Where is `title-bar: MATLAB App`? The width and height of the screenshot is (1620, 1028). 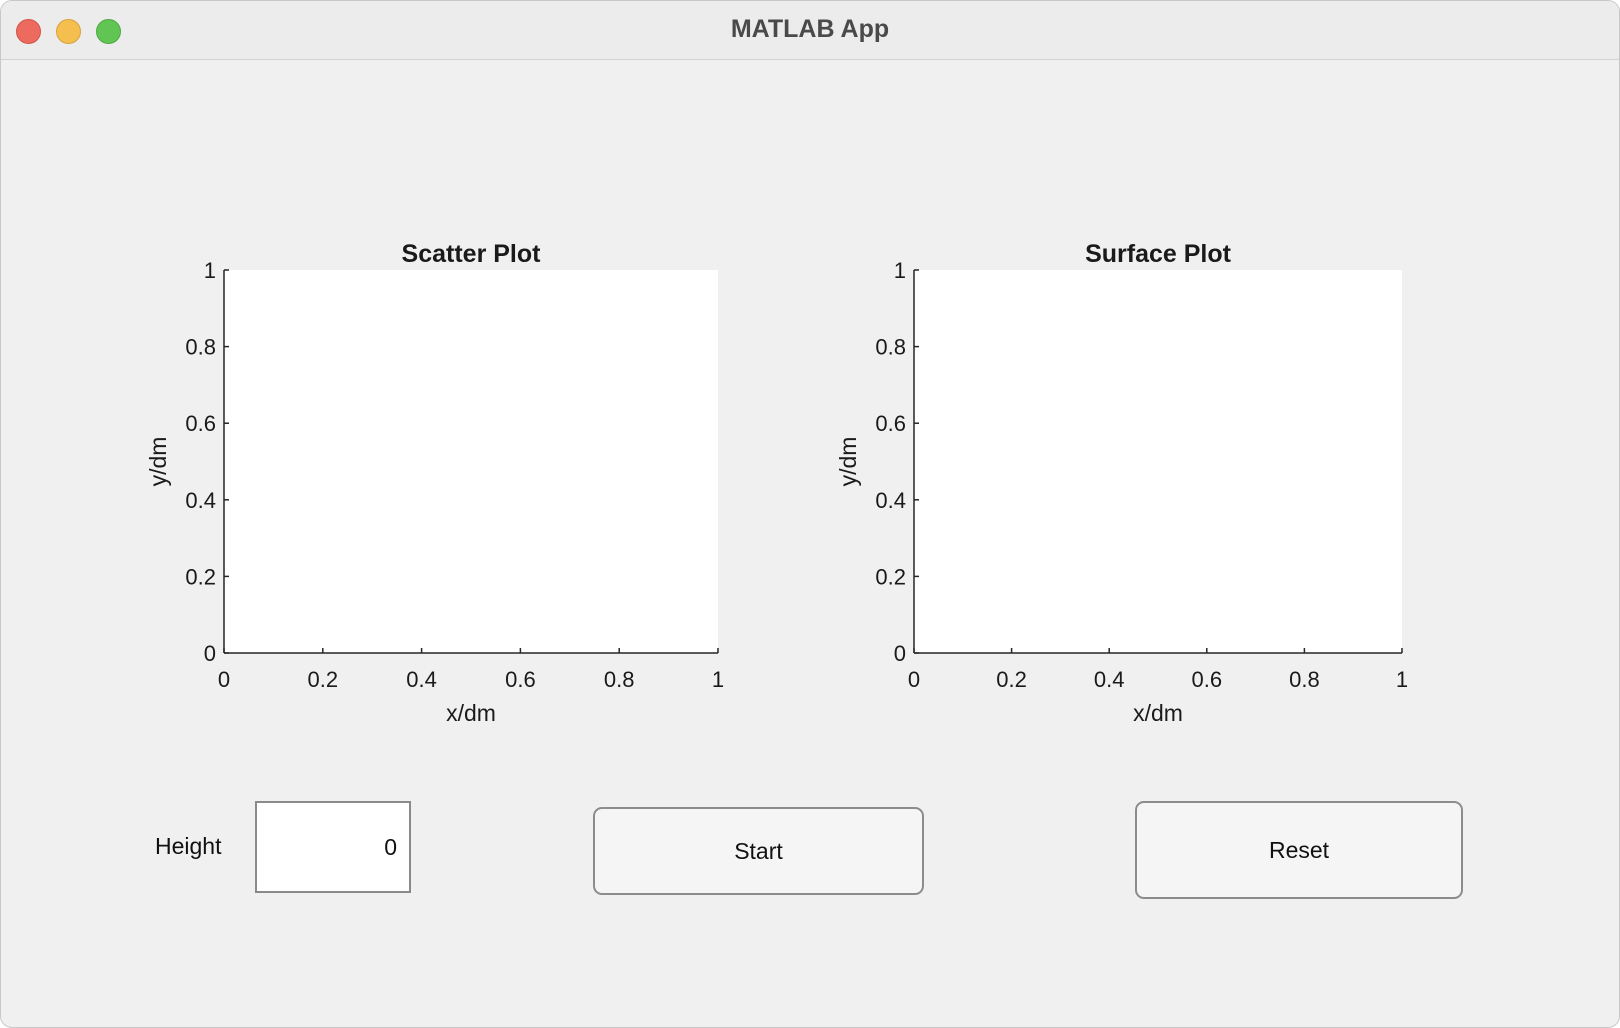 title-bar: MATLAB App is located at coordinates (810, 30).